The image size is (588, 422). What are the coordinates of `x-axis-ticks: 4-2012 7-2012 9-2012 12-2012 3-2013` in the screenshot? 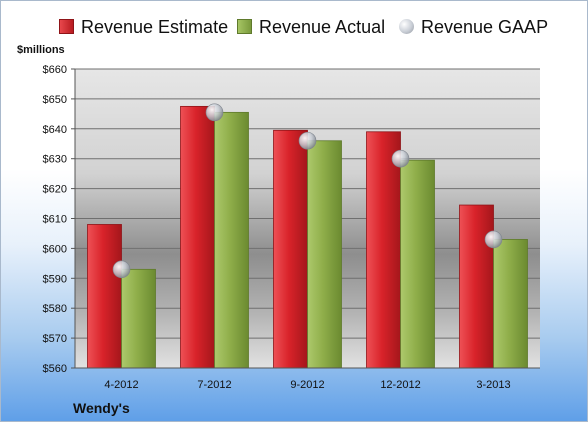 It's located at (307, 385).